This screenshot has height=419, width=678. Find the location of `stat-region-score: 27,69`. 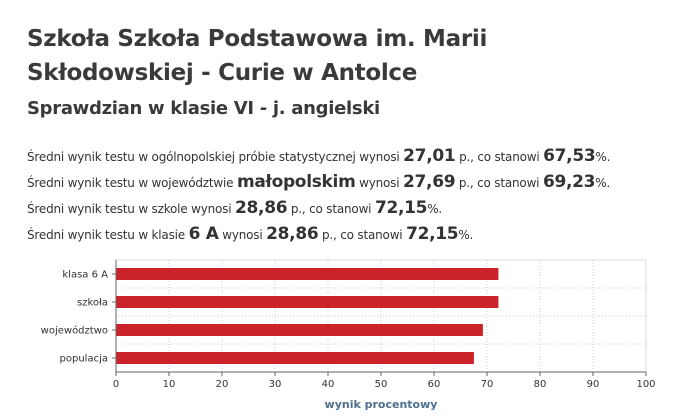

stat-region-score: 27,69 is located at coordinates (429, 182).